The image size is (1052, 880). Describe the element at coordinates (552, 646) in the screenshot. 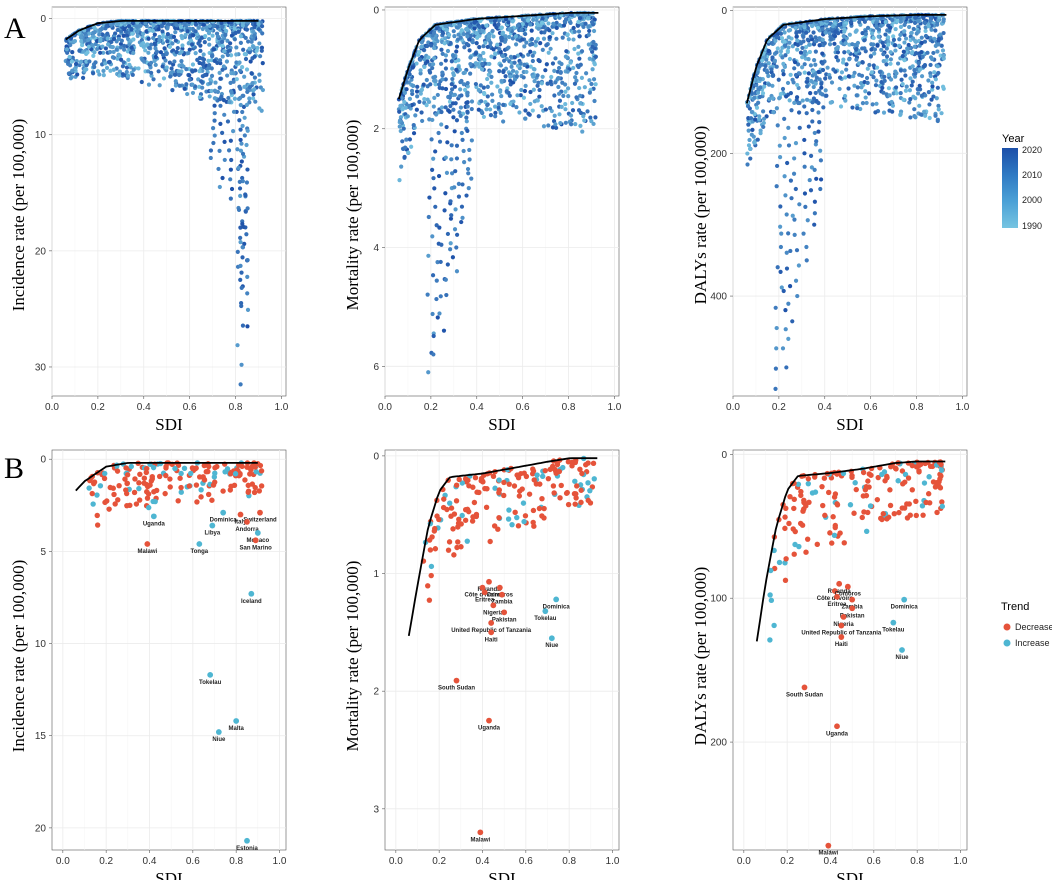

I see `country-label: Niue` at that location.